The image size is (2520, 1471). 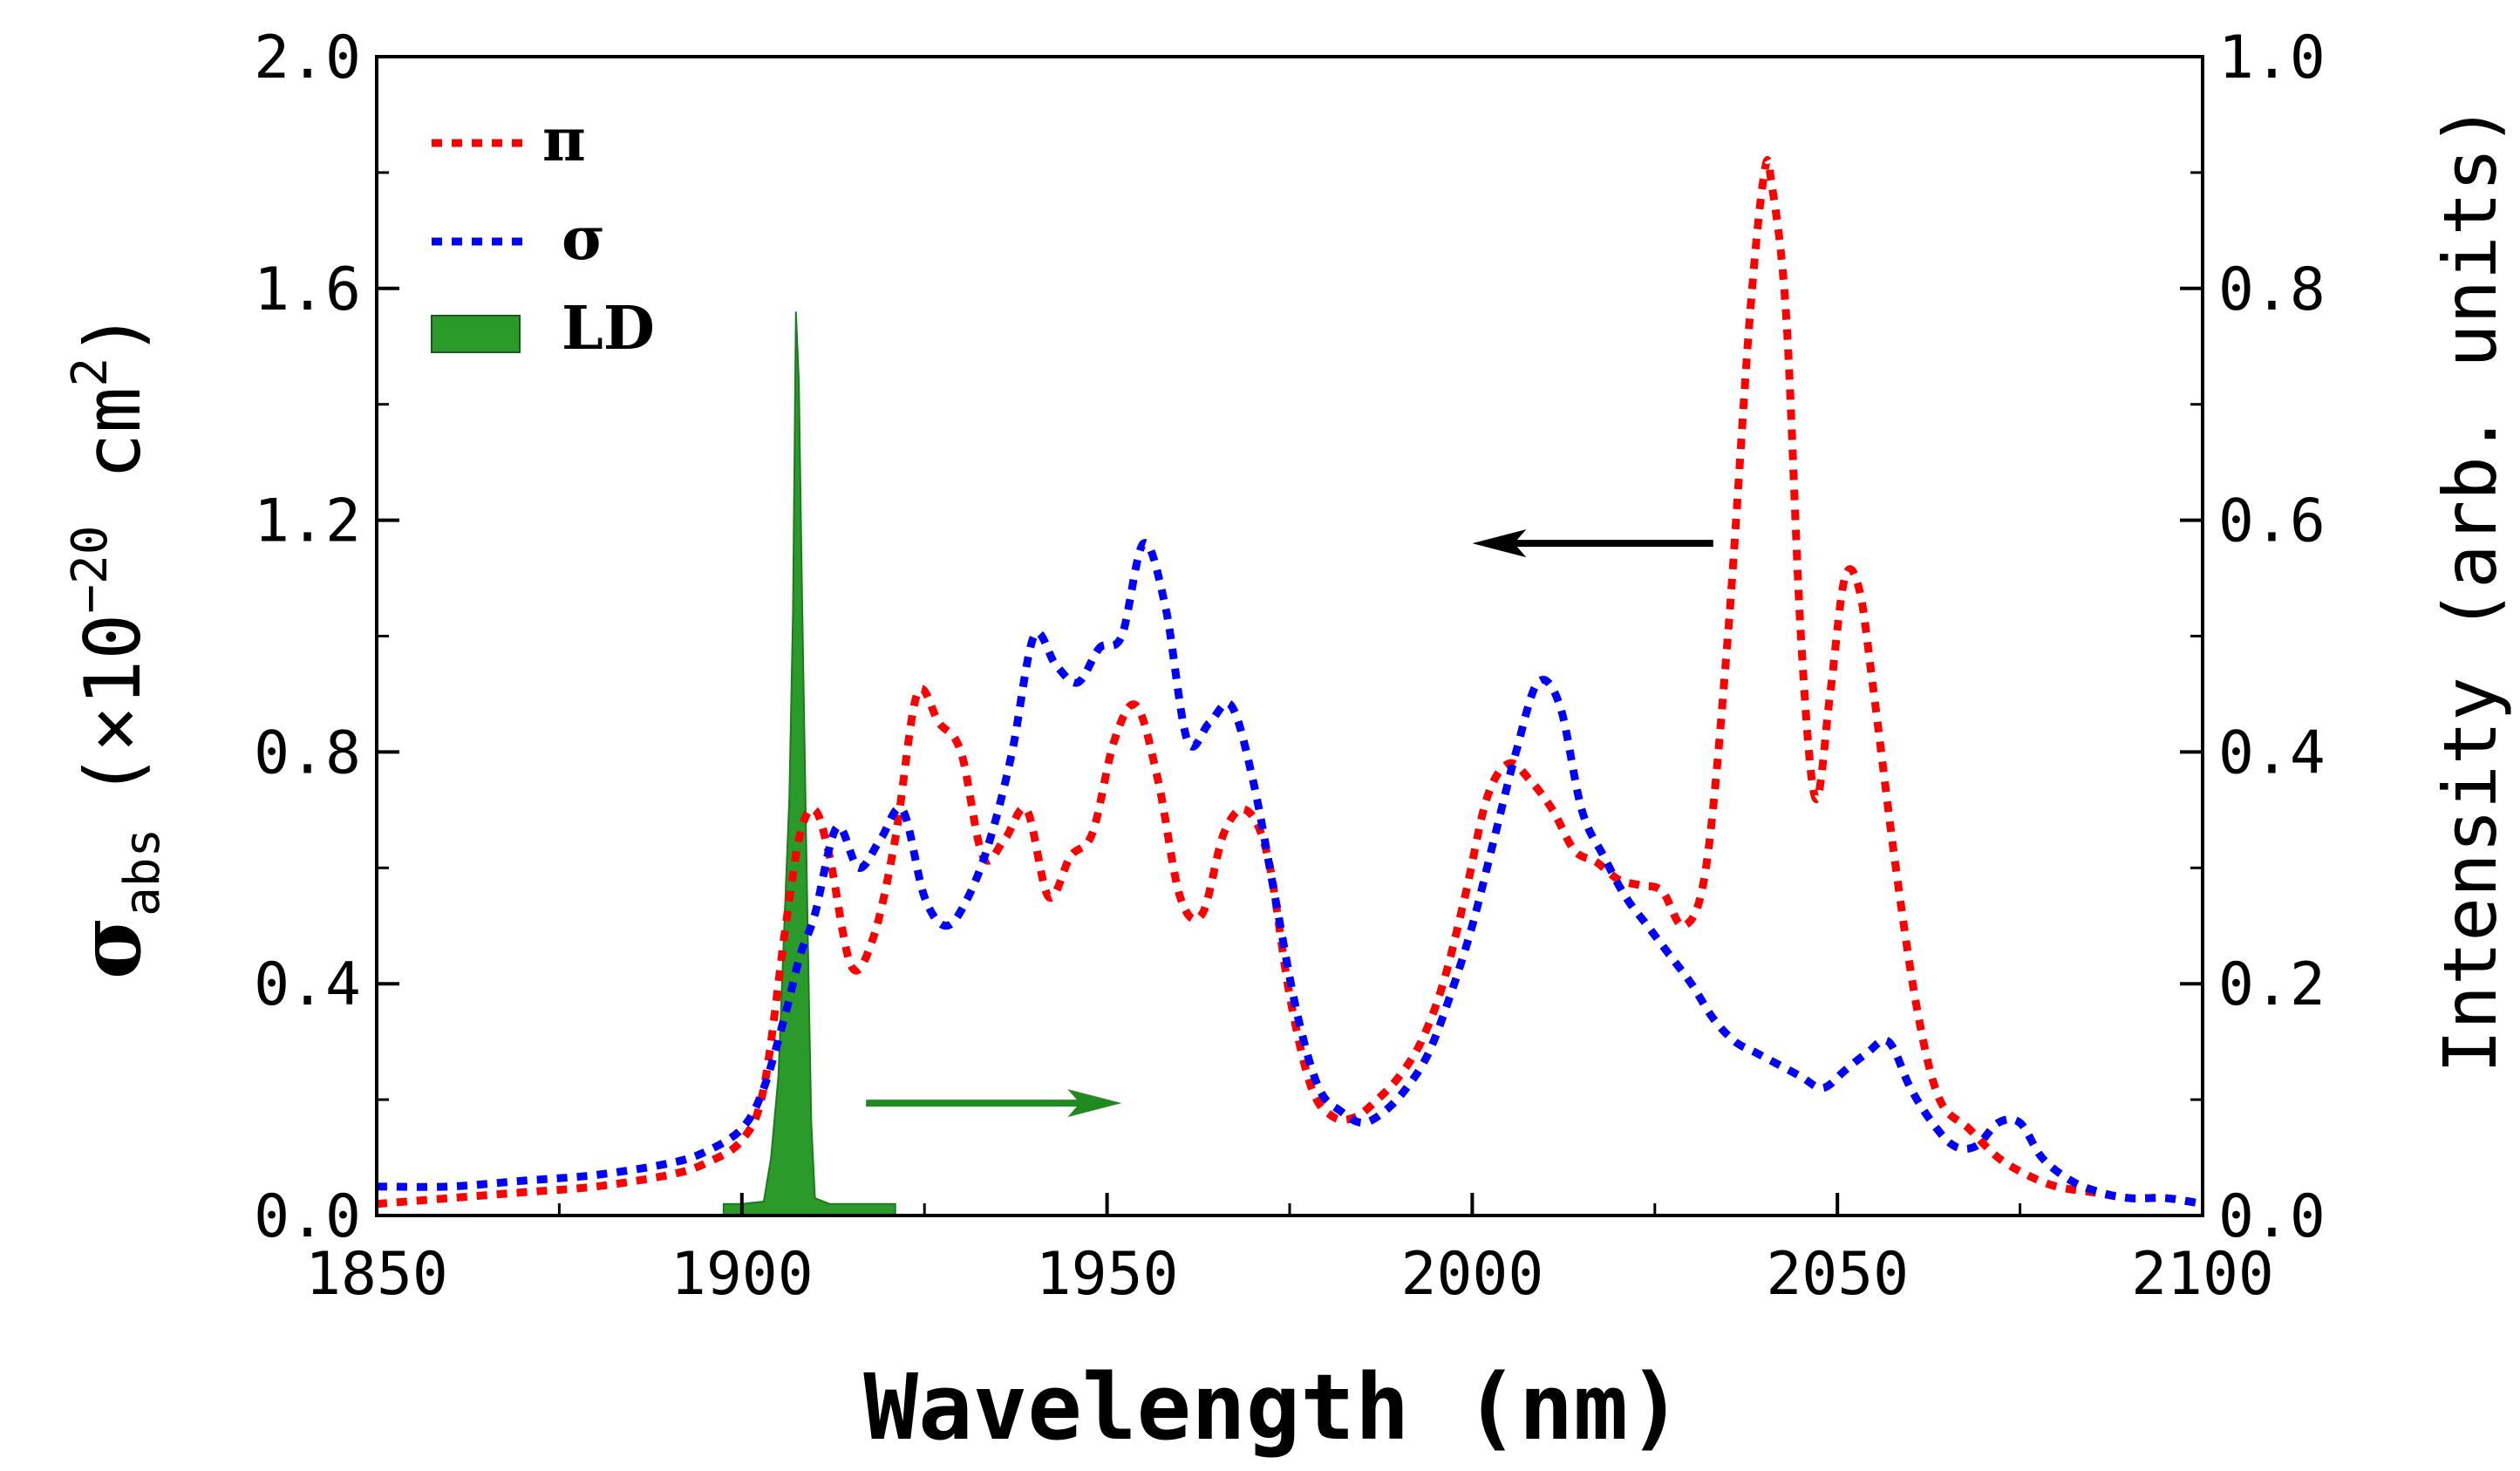 What do you see at coordinates (90, 373) in the screenshot?
I see `unit-squared: 2` at bounding box center [90, 373].